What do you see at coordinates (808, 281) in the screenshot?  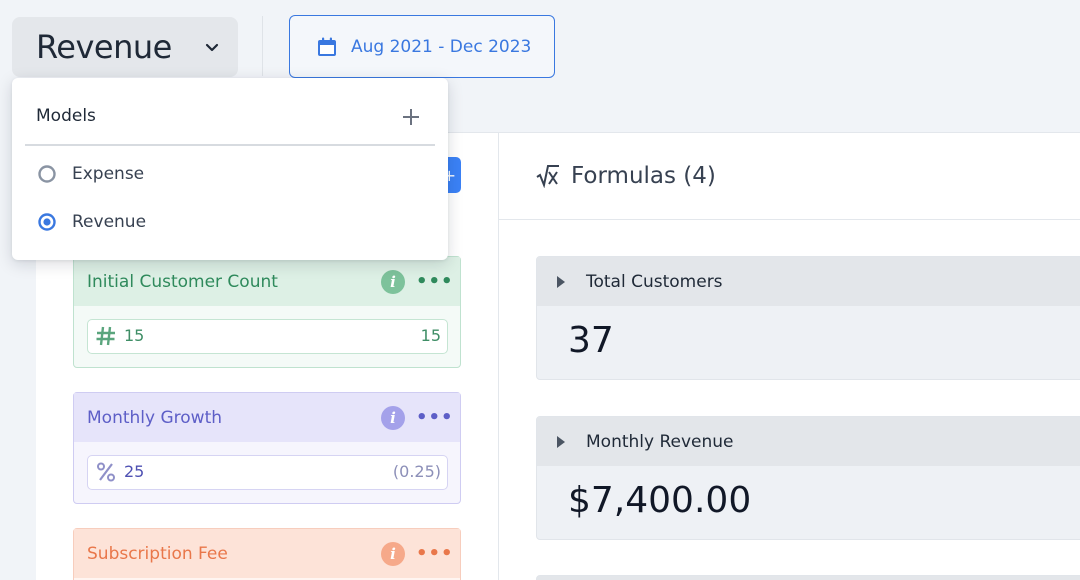 I see `formula-card-header: Total Customers` at bounding box center [808, 281].